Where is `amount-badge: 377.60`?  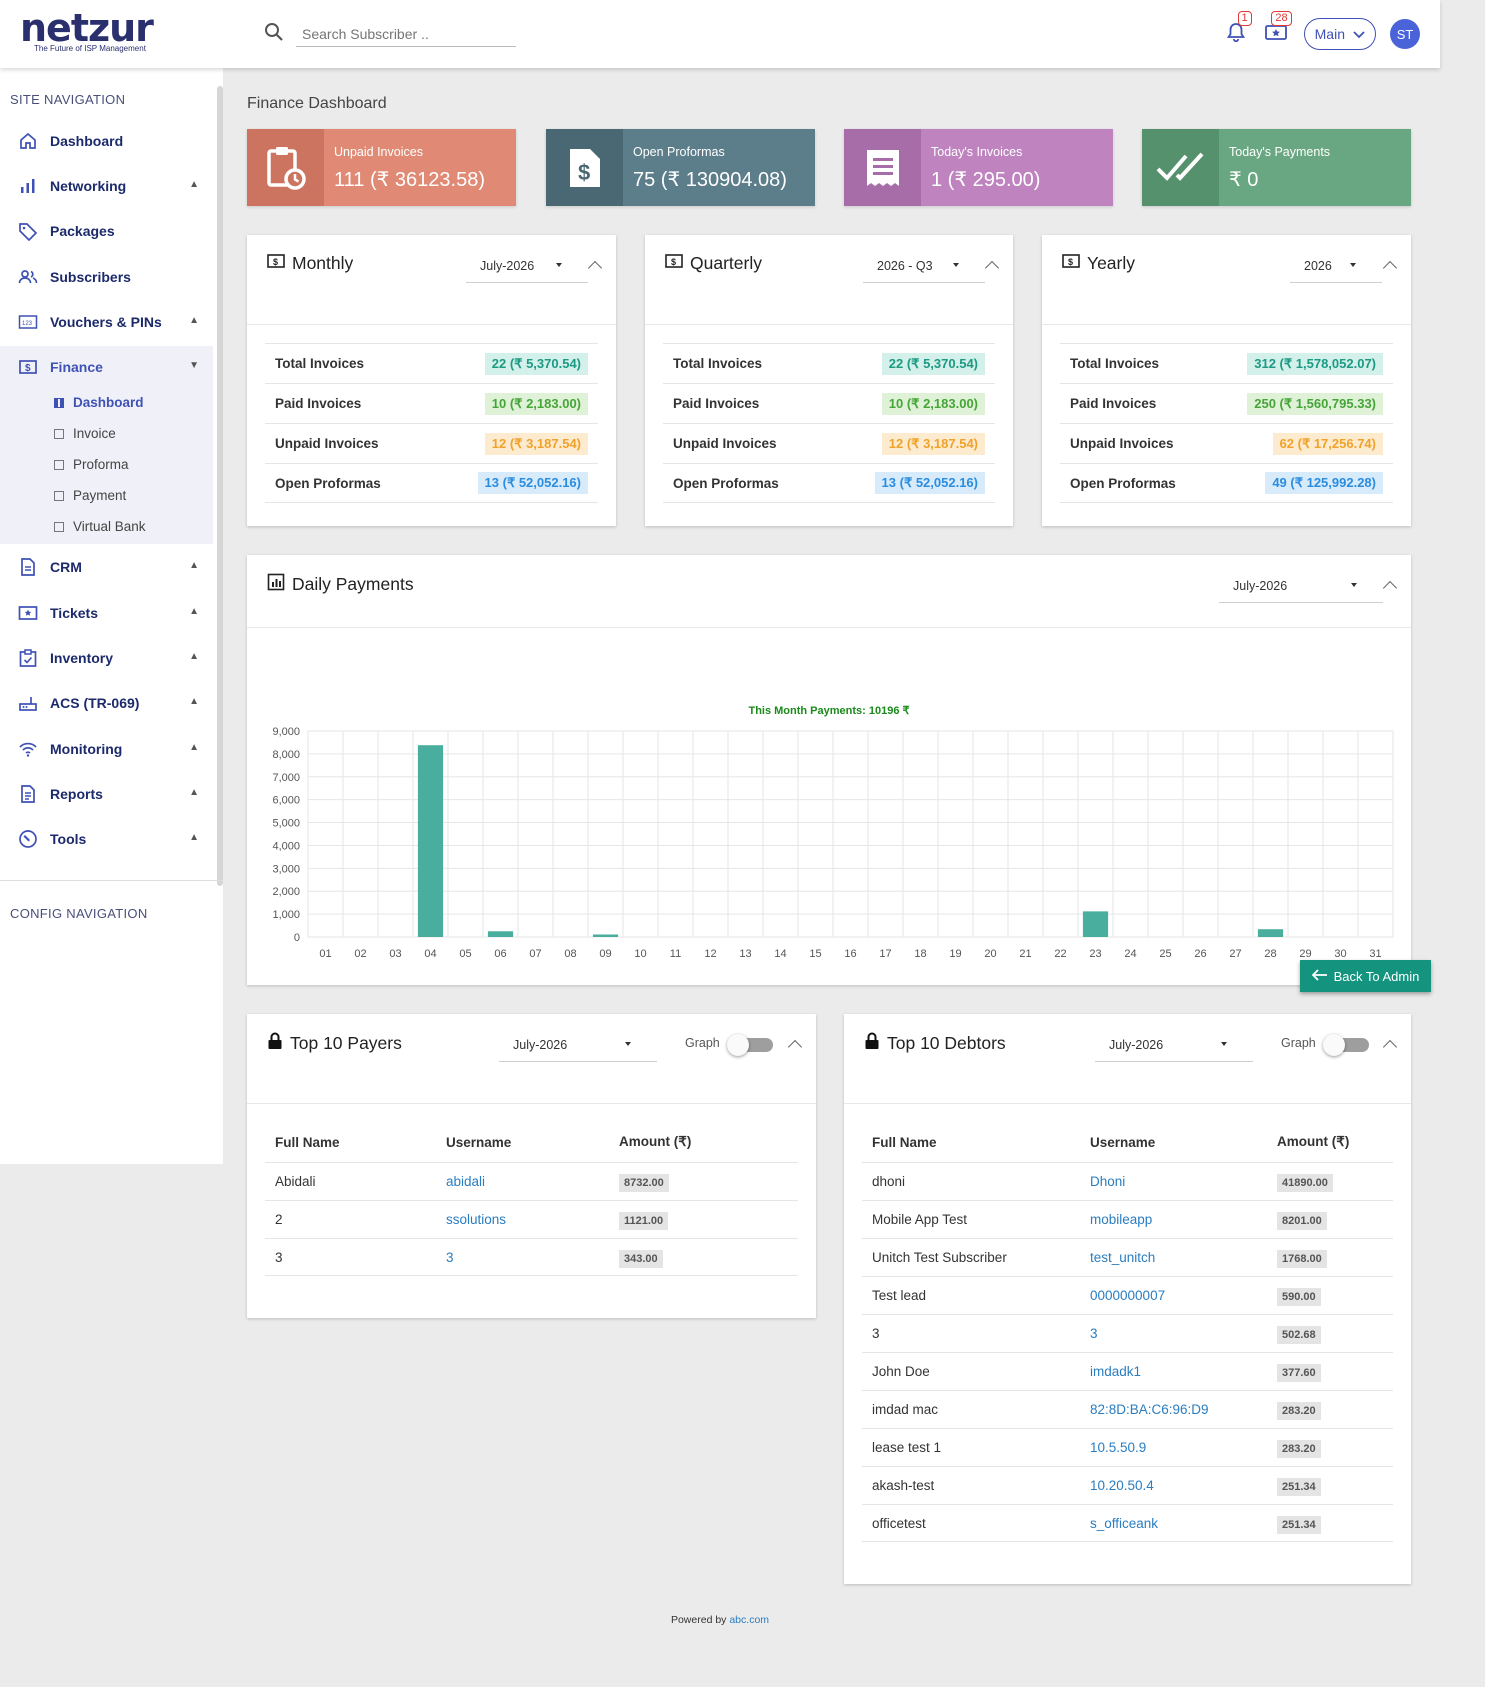 amount-badge: 377.60 is located at coordinates (1299, 1373).